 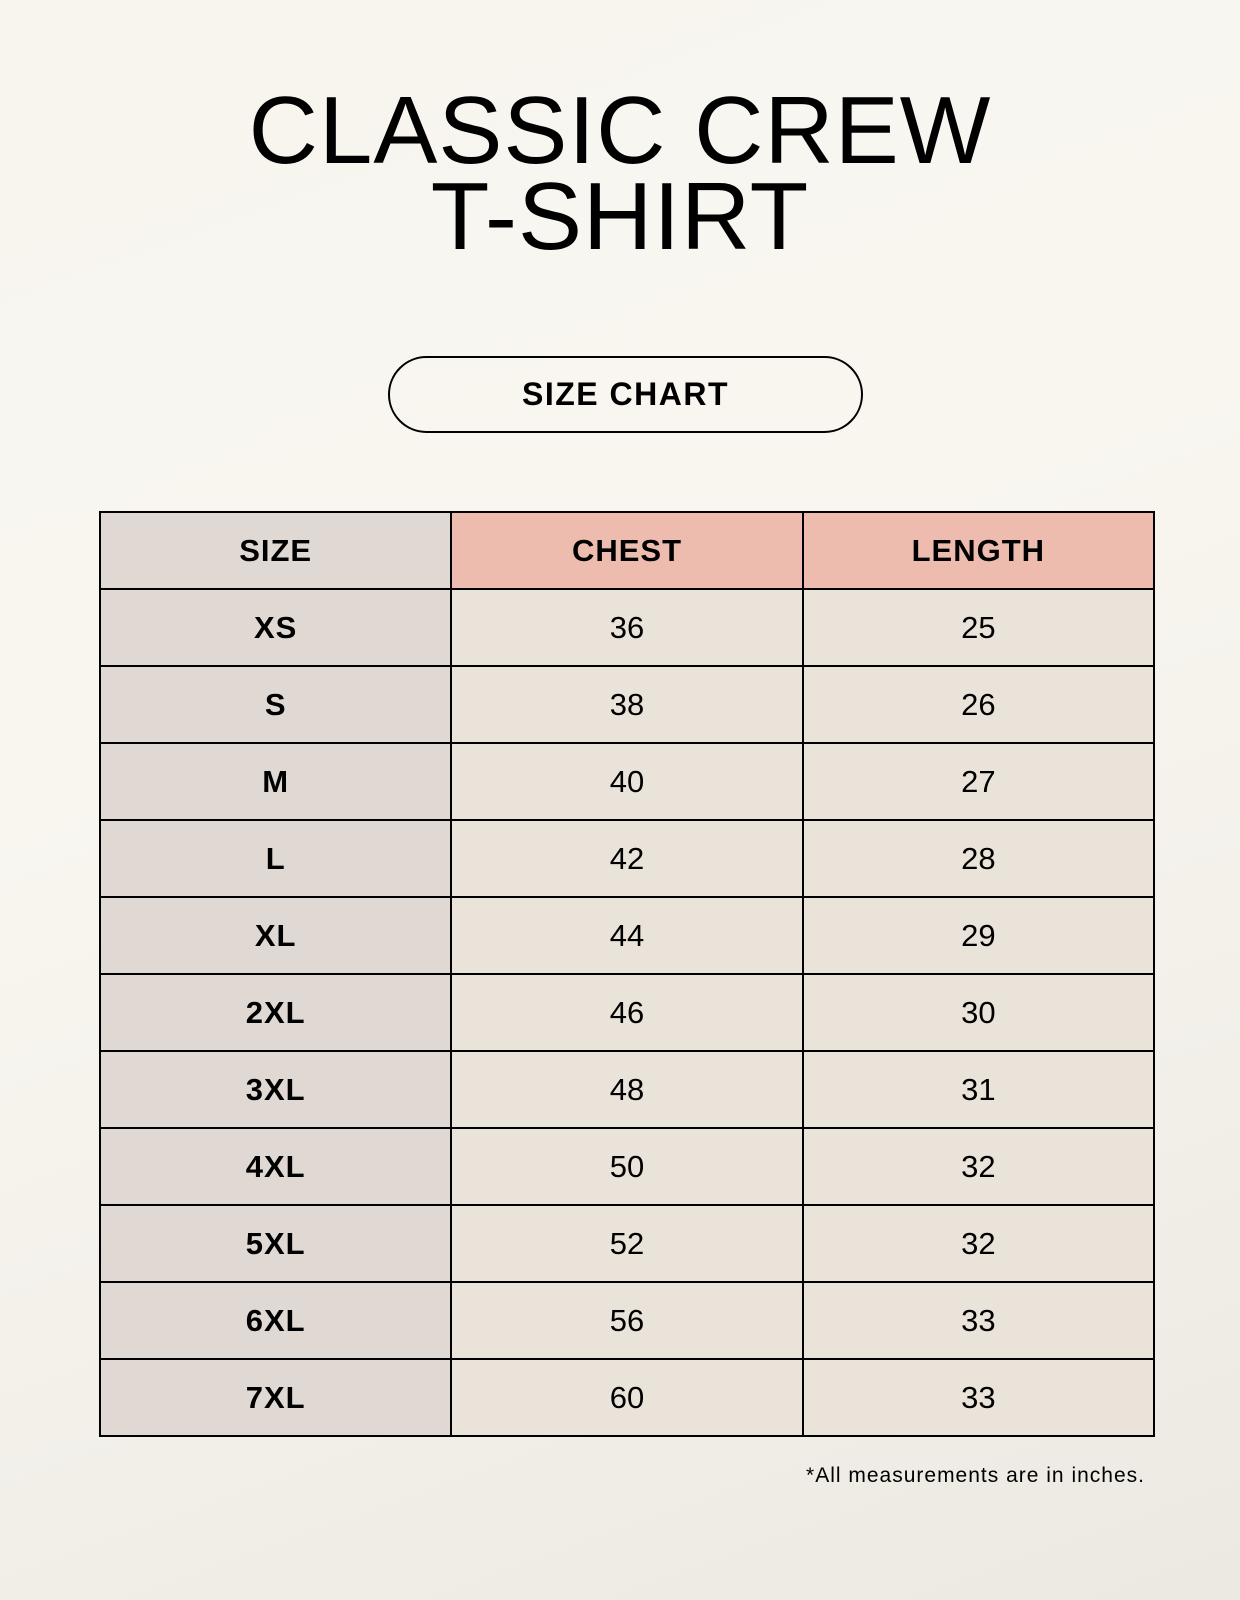 I want to click on cell-length: 28, so click(x=978, y=858).